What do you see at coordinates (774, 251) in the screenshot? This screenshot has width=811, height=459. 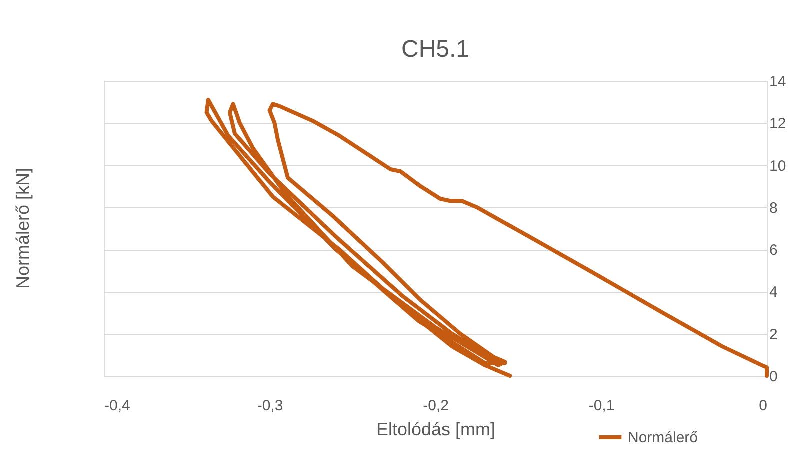 I see `y-tick-label: 6` at bounding box center [774, 251].